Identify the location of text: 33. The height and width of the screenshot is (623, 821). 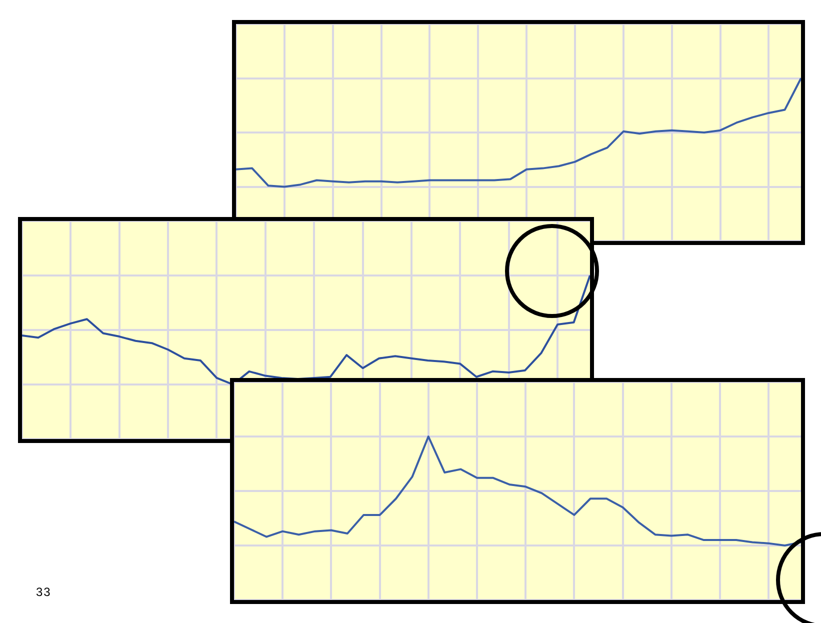
(44, 592).